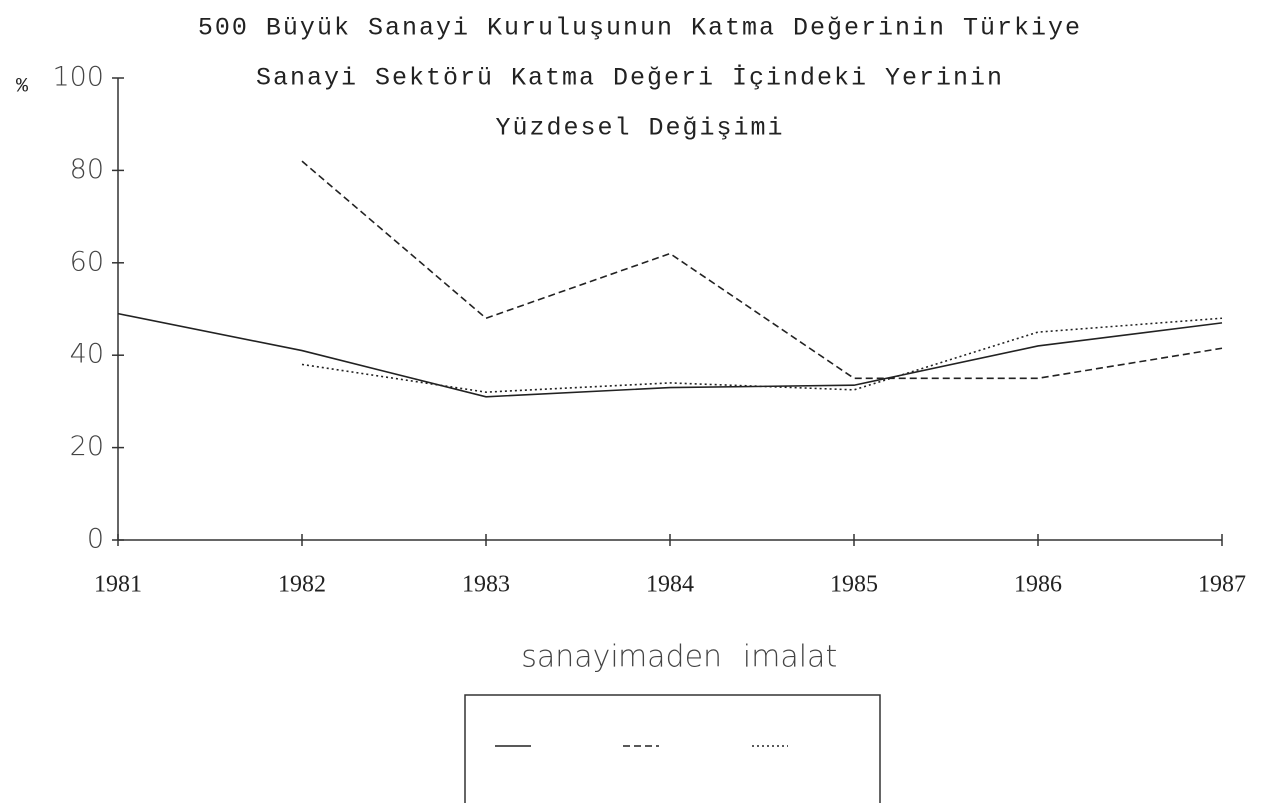  I want to click on y-tick-label: 100, so click(78, 77).